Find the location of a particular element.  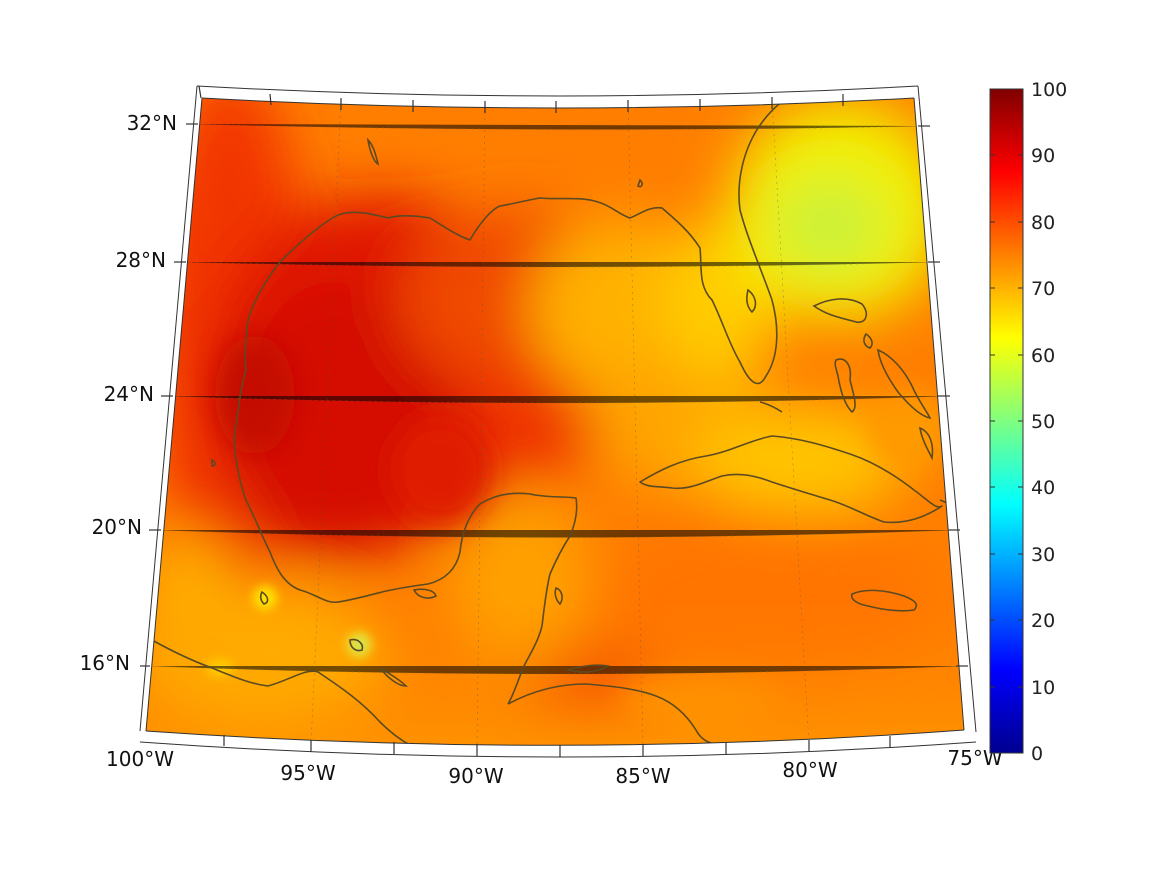

colorbar: 100 90 80 70 60 50 40 30 20 10 0 is located at coordinates (1028, 422).